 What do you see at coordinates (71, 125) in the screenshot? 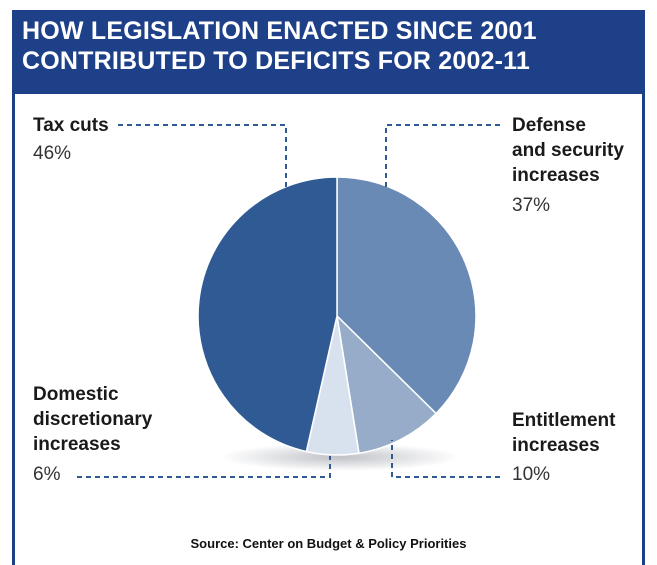
I see `label-tax-cuts: Tax cuts` at bounding box center [71, 125].